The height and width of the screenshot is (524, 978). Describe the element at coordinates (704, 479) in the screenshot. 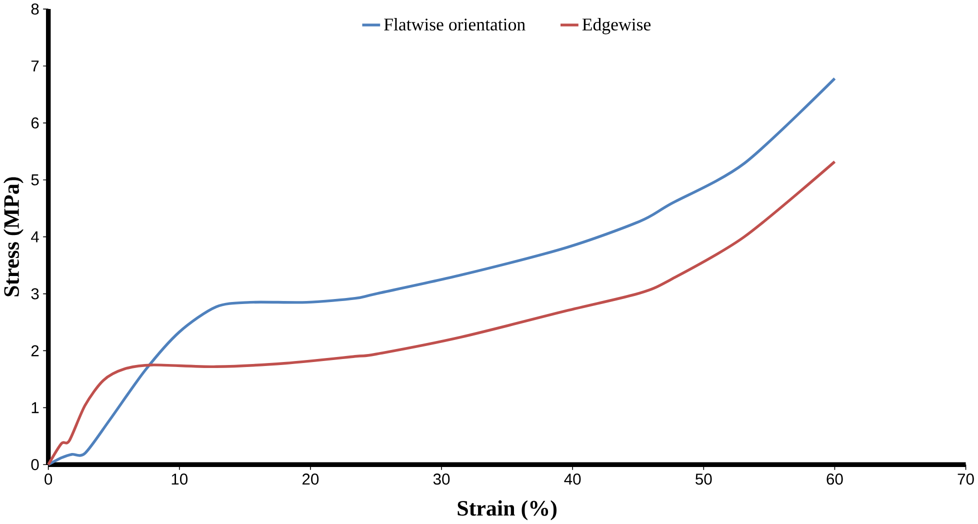

I see `x-tick-label: 50` at that location.